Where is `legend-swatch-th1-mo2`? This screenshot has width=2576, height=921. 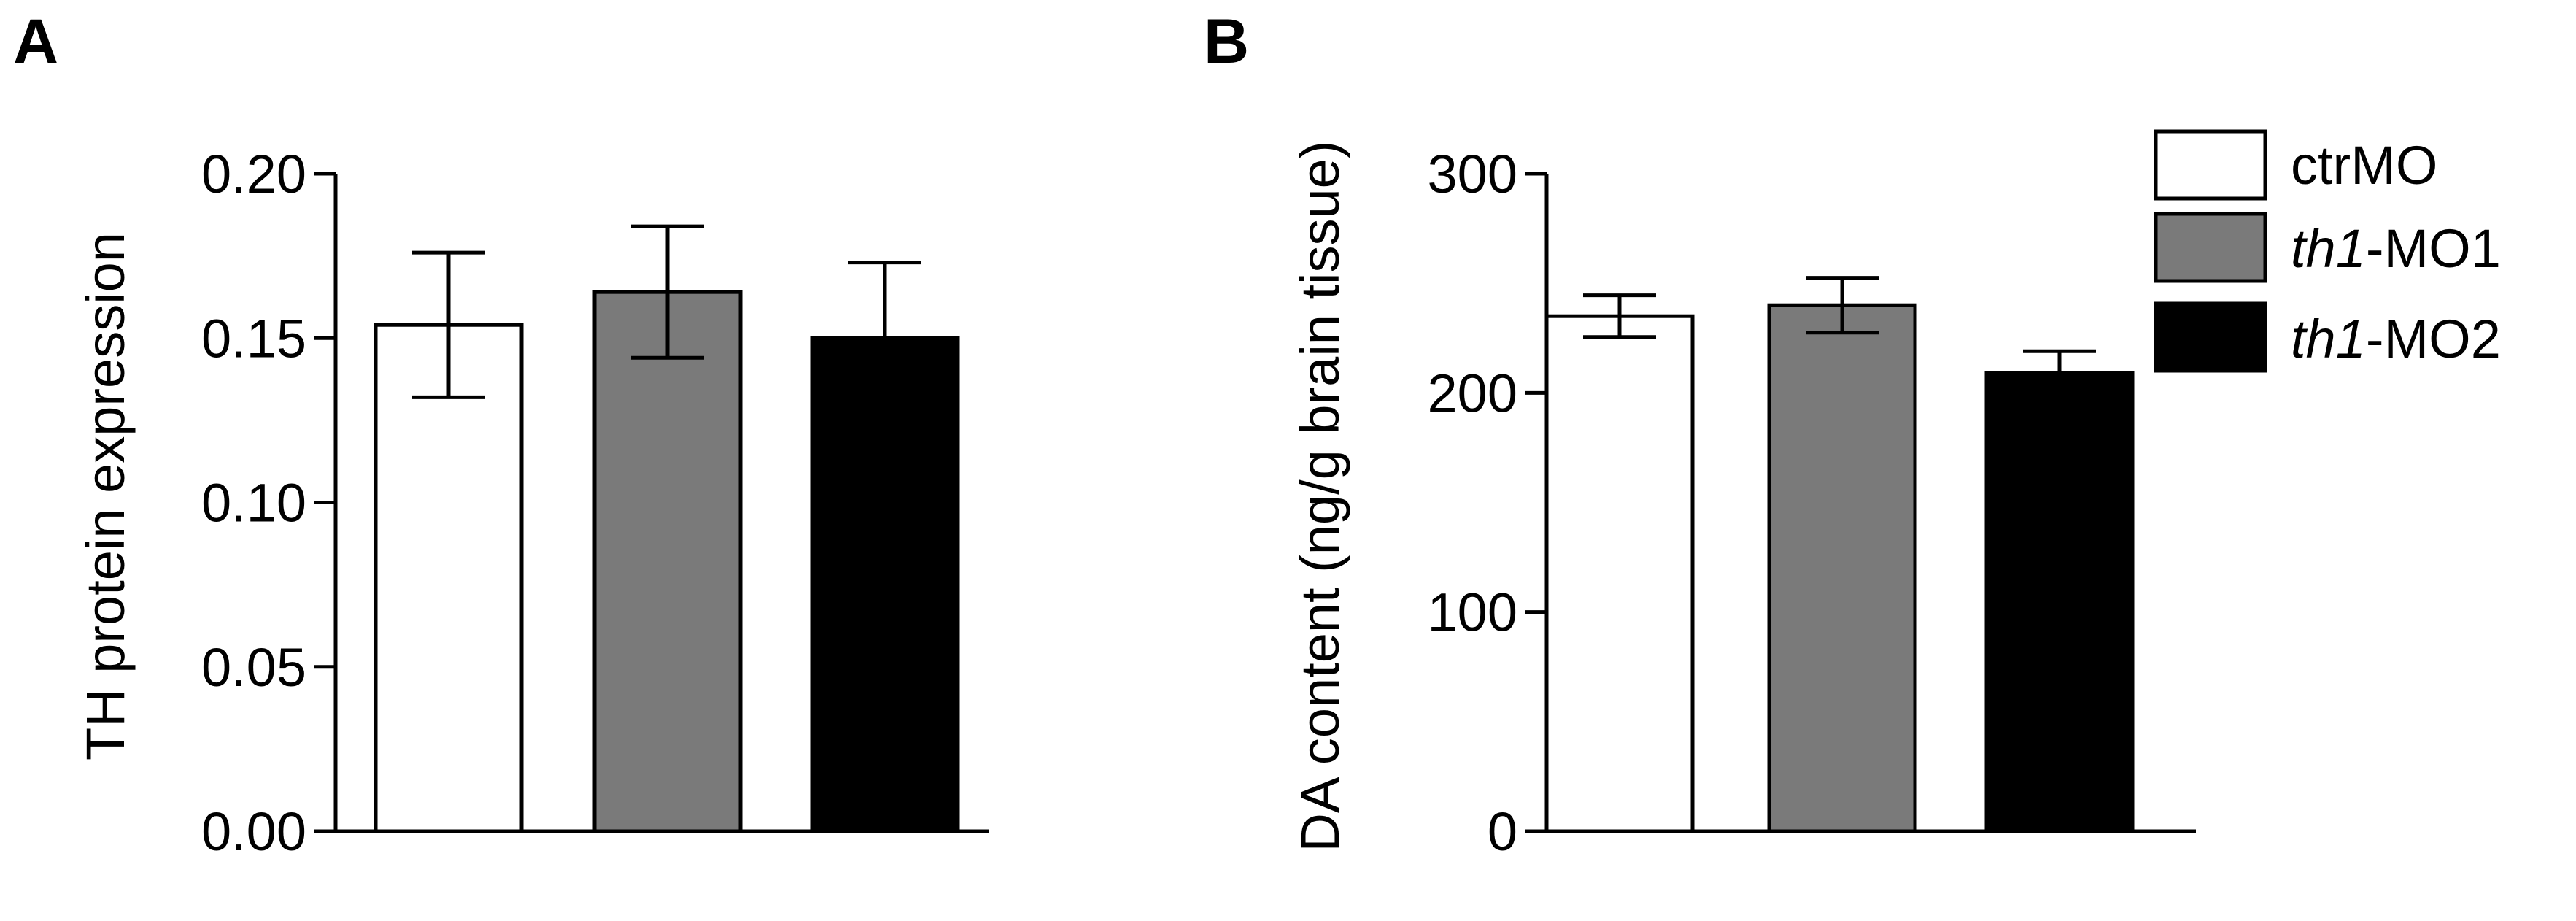 legend-swatch-th1-mo2 is located at coordinates (2210, 337).